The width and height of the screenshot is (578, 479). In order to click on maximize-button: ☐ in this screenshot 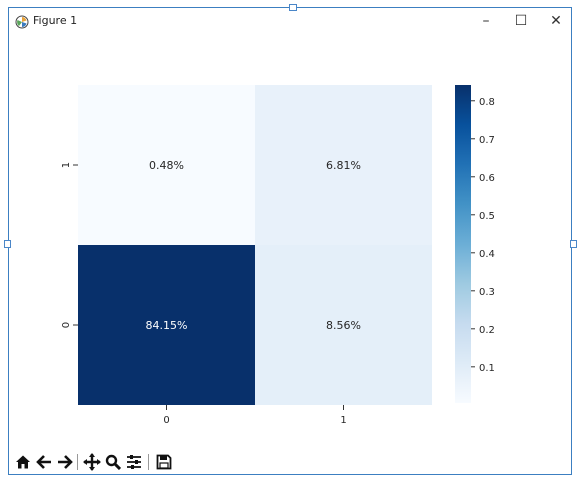, I will do `click(521, 21)`.